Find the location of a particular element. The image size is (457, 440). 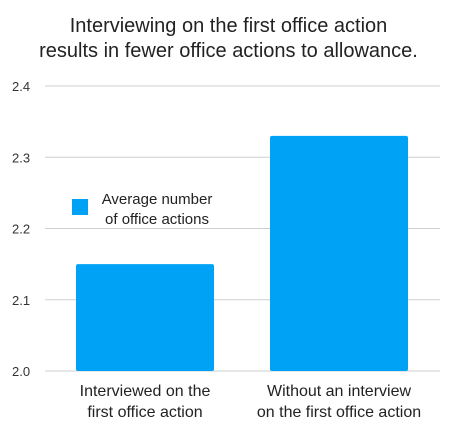

legend-label: Average number is located at coordinates (157, 199).